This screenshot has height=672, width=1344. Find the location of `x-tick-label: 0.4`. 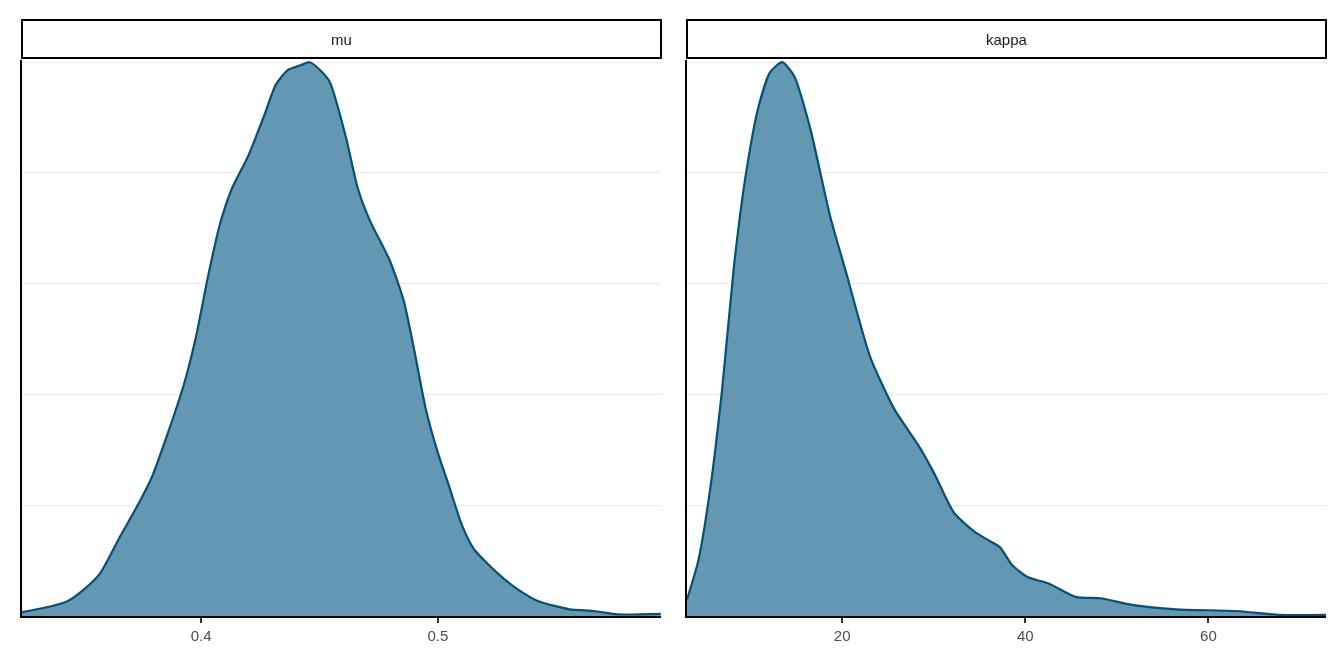

x-tick-label: 0.4 is located at coordinates (201, 635).